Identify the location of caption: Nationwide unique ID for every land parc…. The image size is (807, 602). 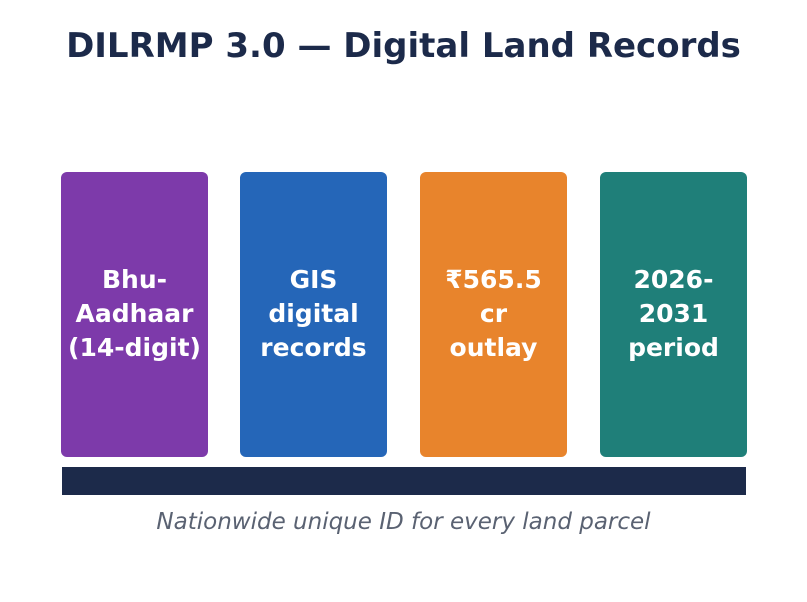
(403, 522).